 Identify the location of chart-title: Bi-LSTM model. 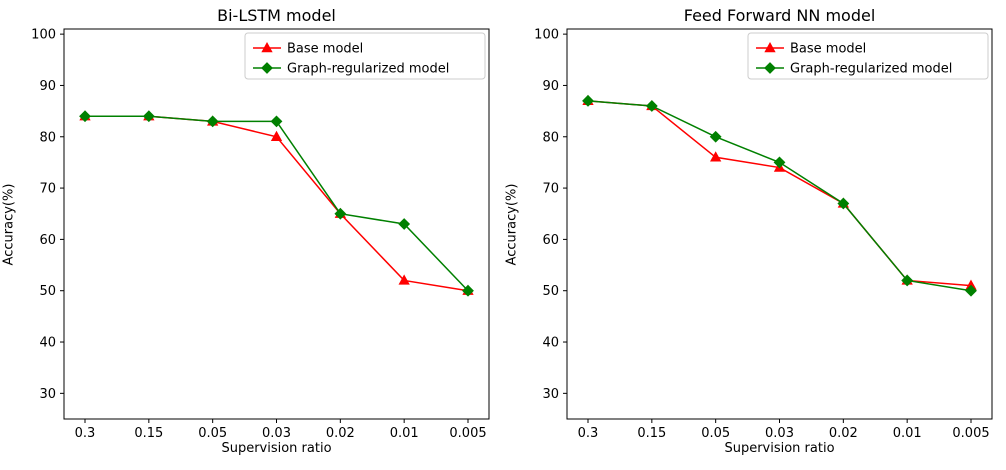
(276, 15).